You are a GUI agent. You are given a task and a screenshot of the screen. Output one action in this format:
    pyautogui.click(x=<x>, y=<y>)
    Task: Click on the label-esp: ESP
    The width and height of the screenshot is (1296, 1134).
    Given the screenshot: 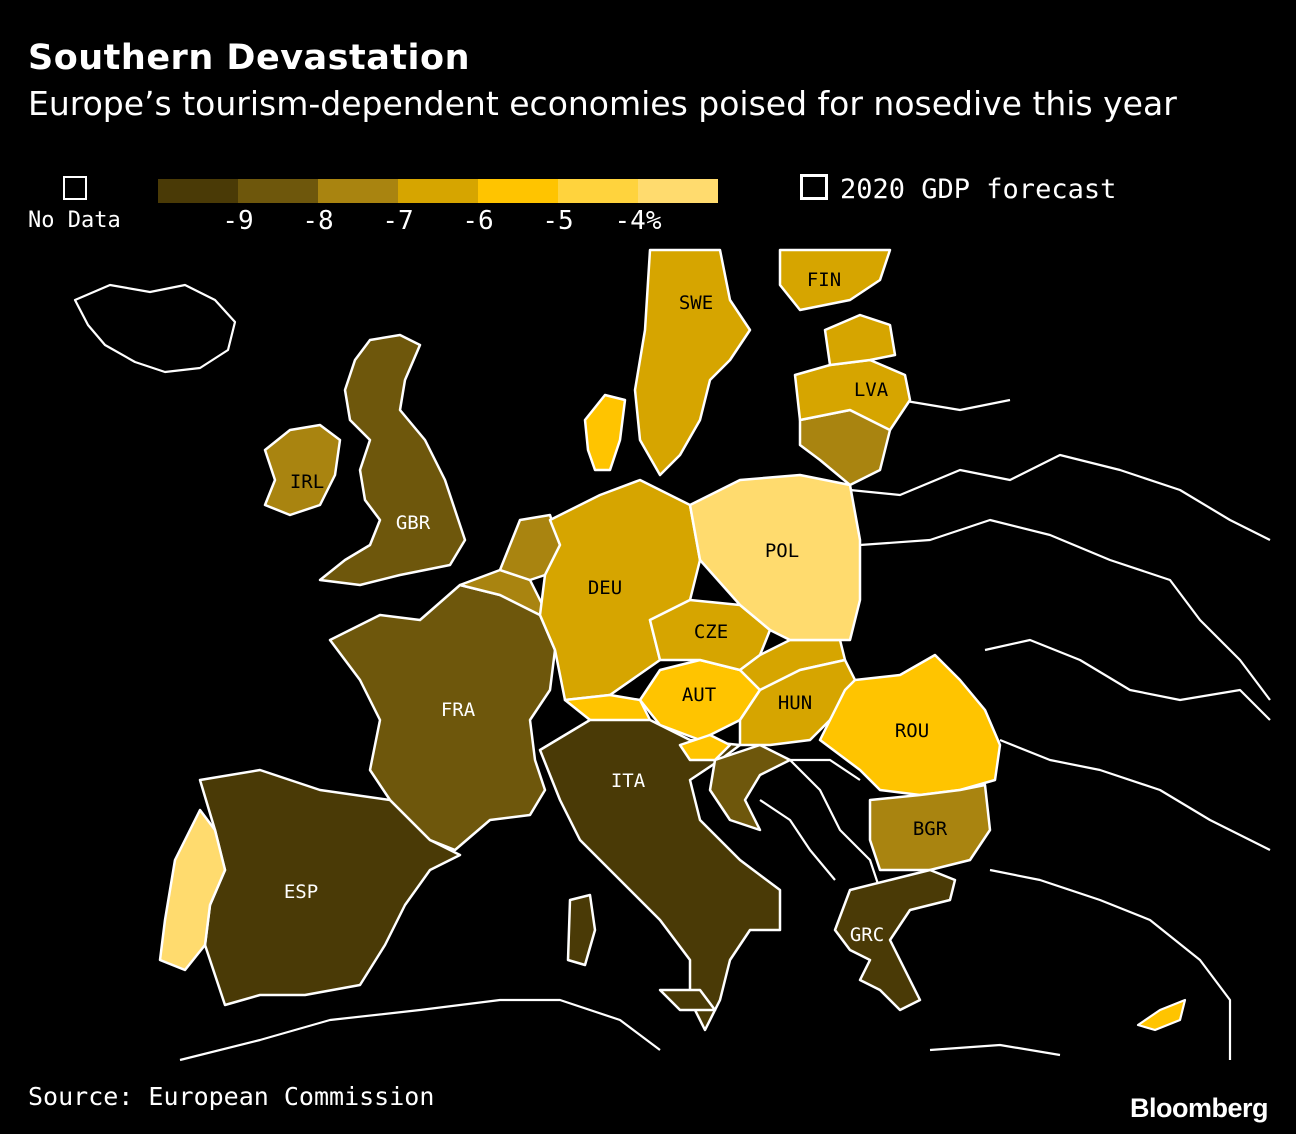 What is the action you would take?
    pyautogui.click(x=301, y=892)
    